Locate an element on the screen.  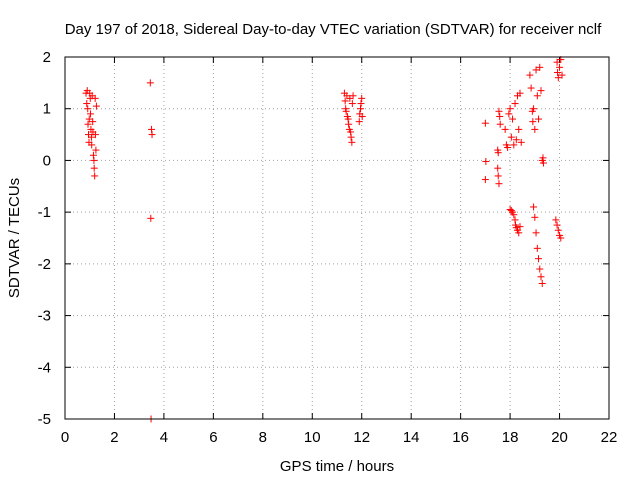
x-tick-label: 0 is located at coordinates (65, 437).